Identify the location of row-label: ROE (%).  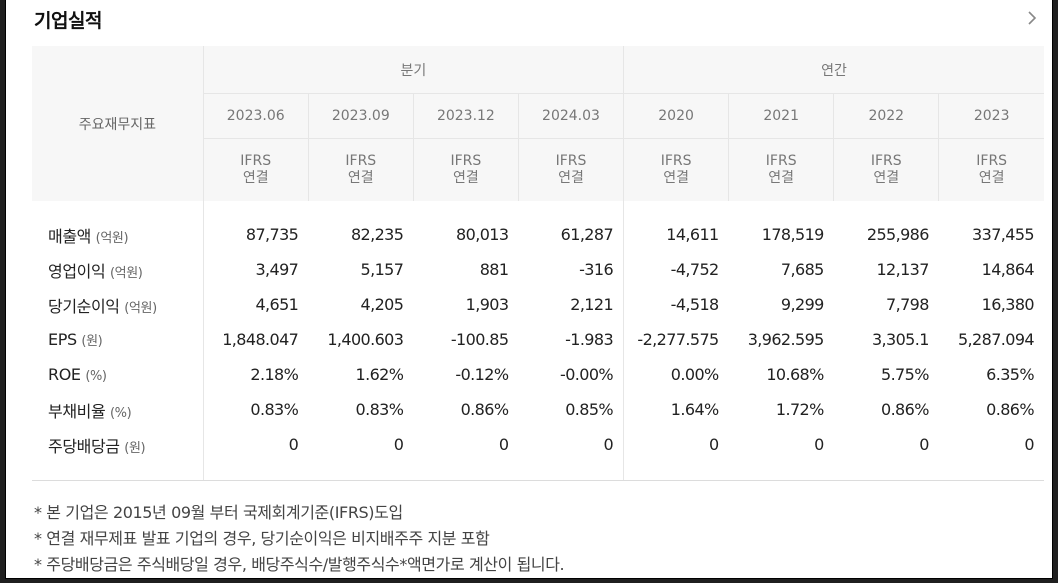
(118, 374).